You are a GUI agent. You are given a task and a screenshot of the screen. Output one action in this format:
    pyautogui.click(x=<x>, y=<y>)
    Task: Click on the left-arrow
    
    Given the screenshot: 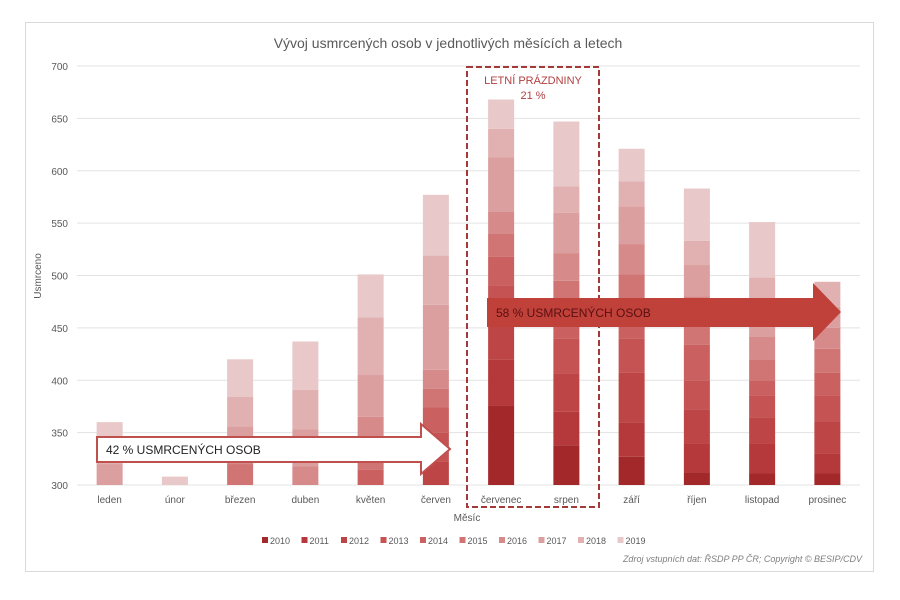 What is the action you would take?
    pyautogui.click(x=274, y=449)
    